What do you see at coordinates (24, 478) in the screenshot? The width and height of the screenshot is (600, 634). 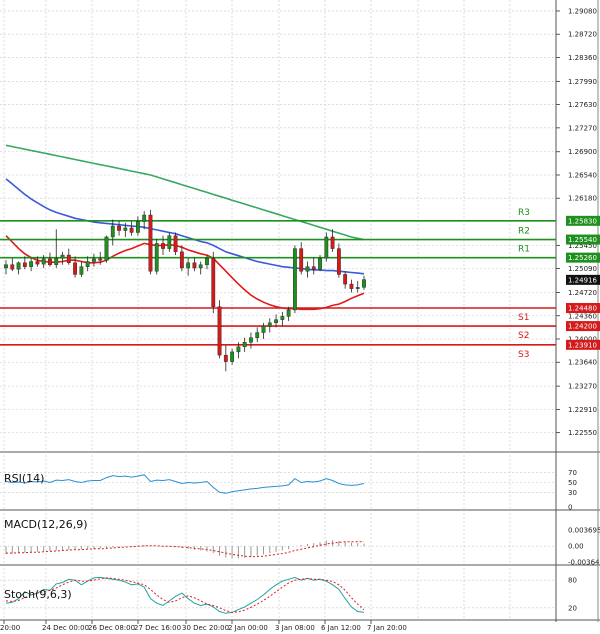 I see `rsi-label: RSI(14)` at bounding box center [24, 478].